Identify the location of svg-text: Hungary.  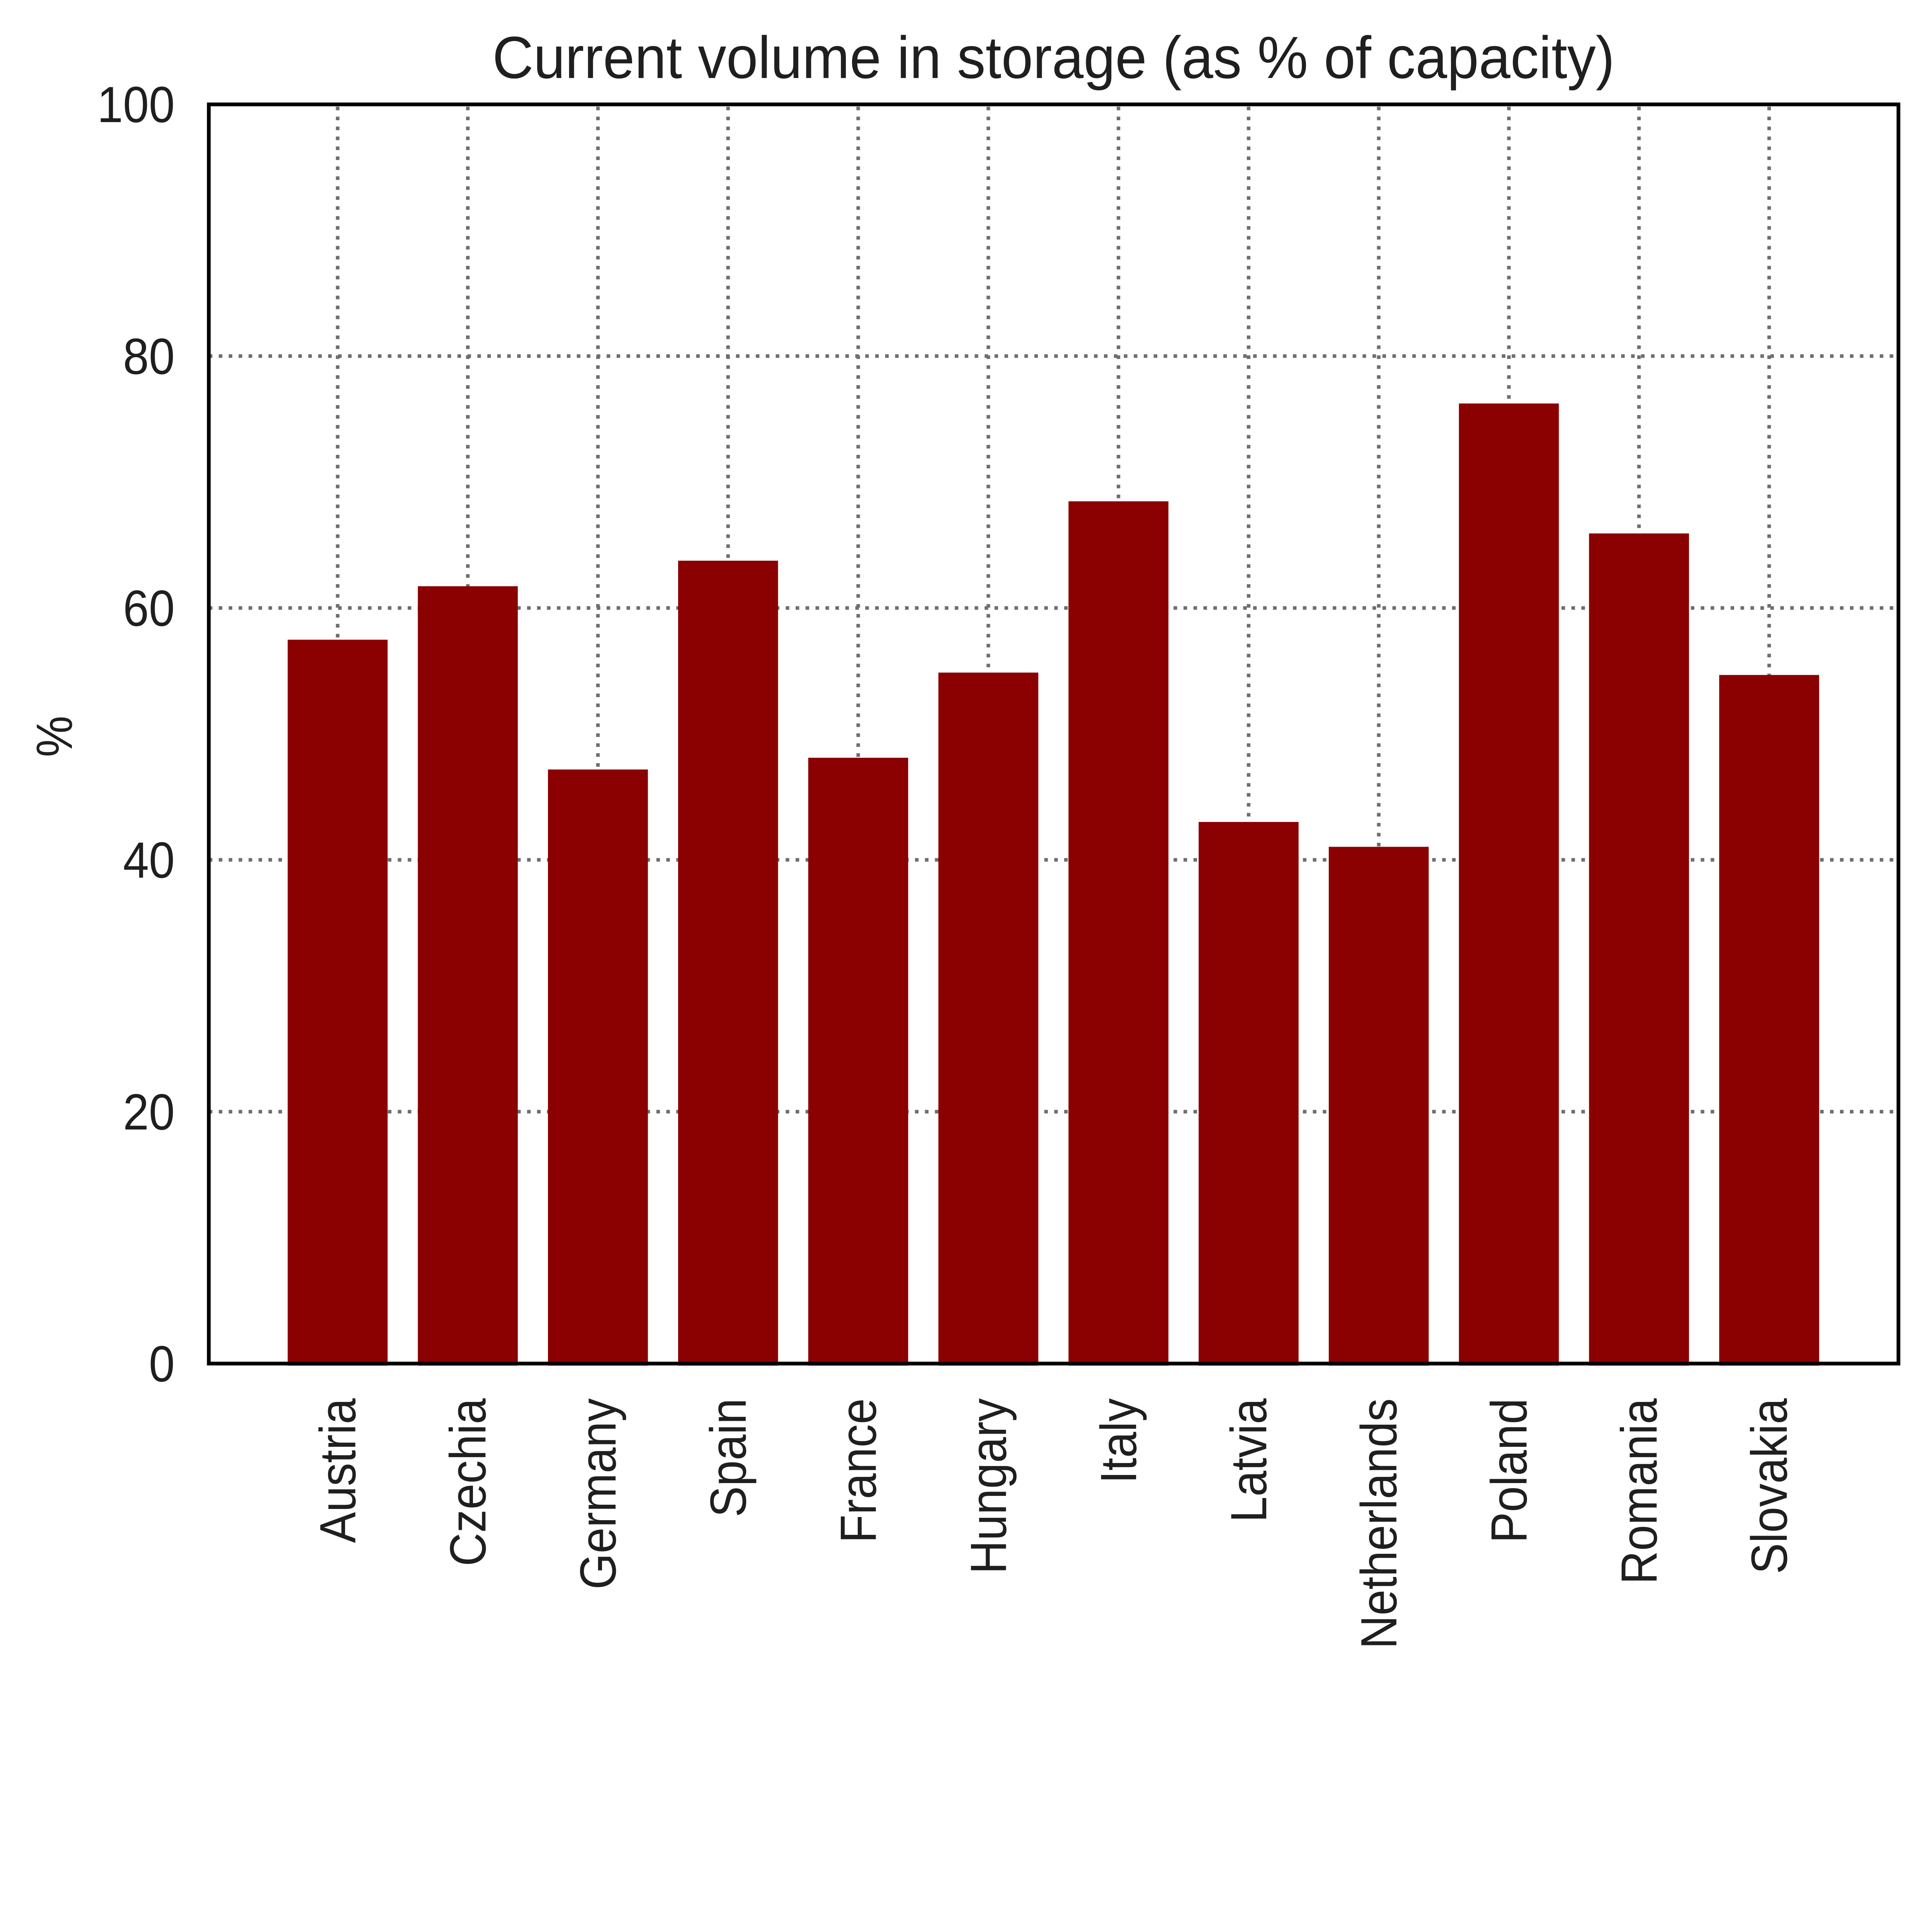
(989, 1486).